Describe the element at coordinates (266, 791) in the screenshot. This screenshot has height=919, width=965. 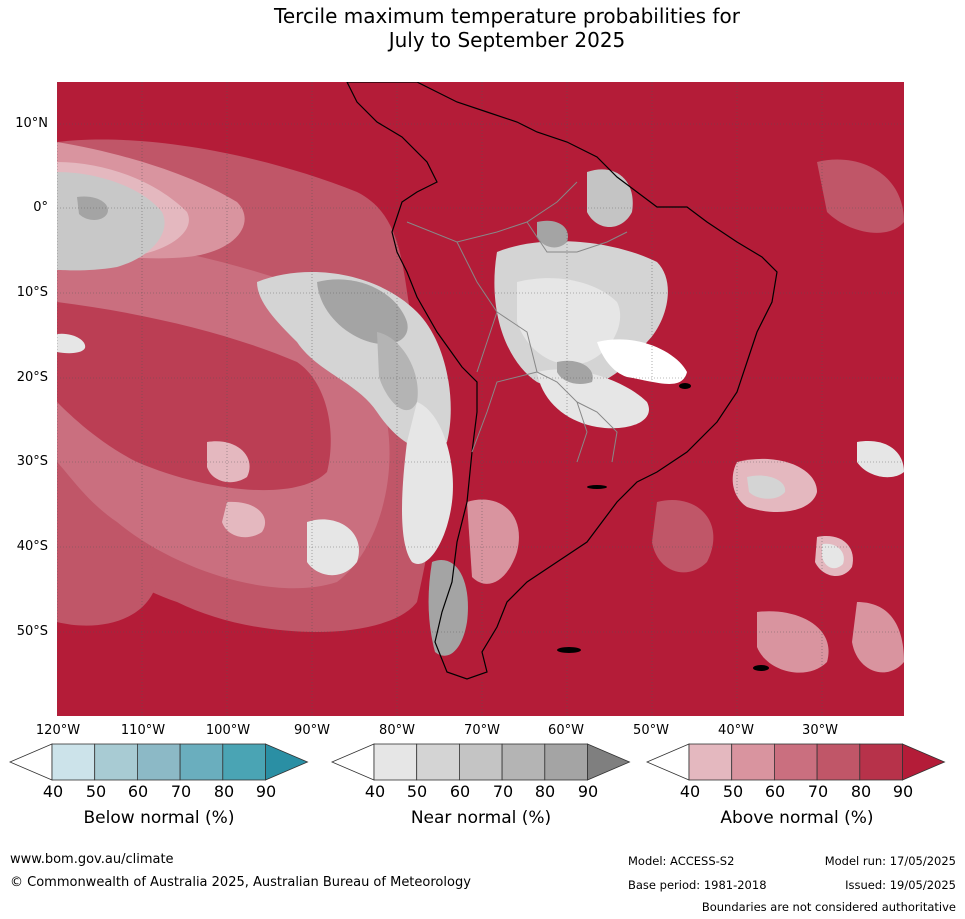
I see `below-tick-90: 90` at that location.